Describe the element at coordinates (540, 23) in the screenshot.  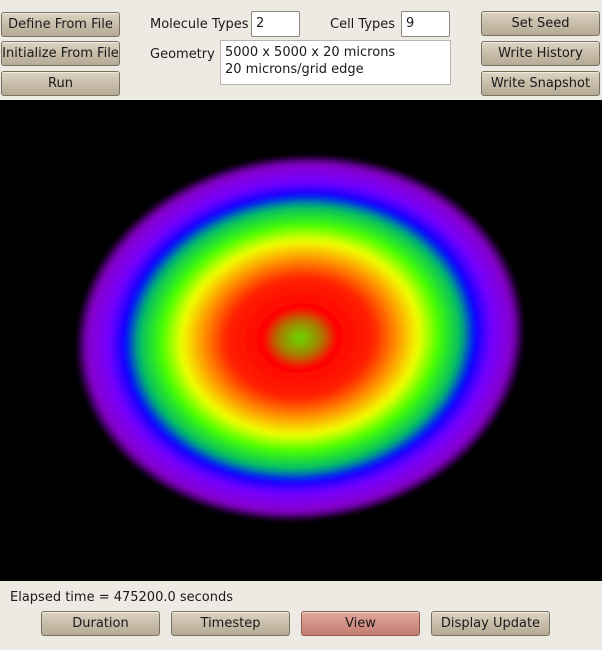
I see `set-seed-button: Set Seed` at that location.